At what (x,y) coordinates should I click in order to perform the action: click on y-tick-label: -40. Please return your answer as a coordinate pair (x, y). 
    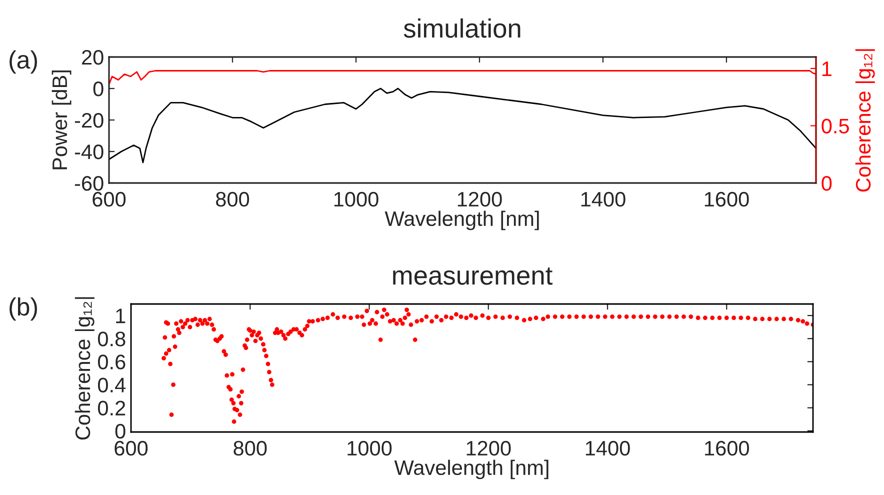
    Looking at the image, I should click on (89, 152).